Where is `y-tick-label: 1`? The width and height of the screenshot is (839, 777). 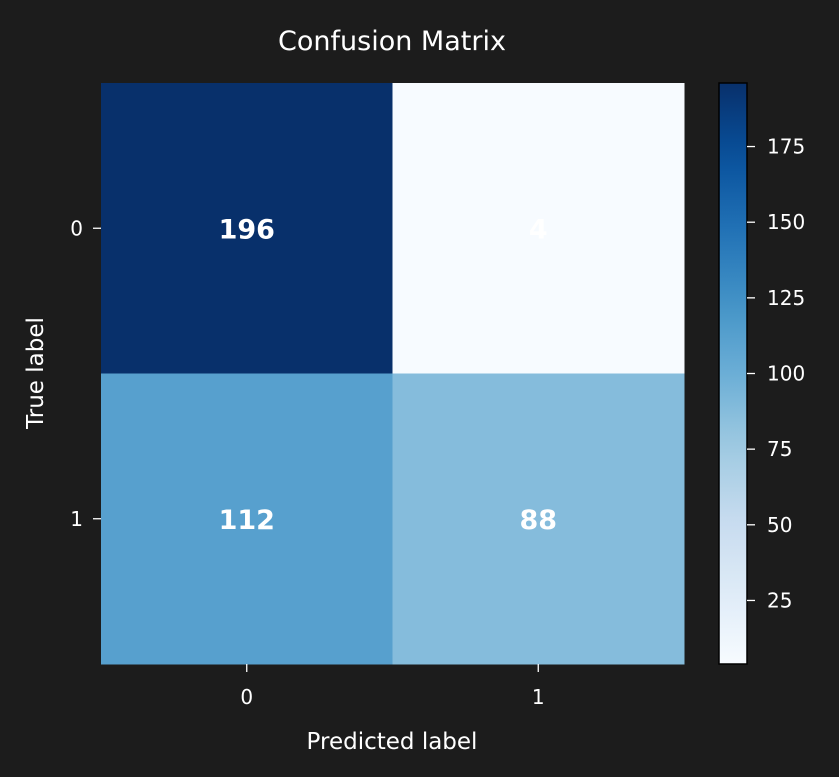
y-tick-label: 1 is located at coordinates (76, 519).